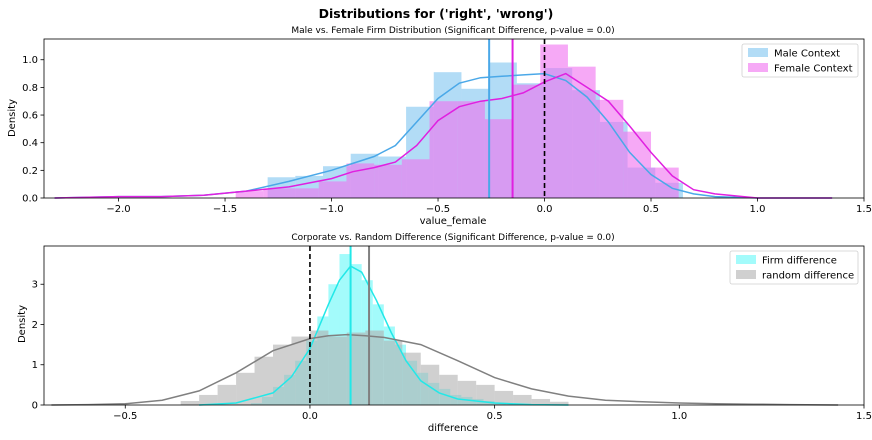  I want to click on legend-label-random-difference: random difference, so click(808, 276).